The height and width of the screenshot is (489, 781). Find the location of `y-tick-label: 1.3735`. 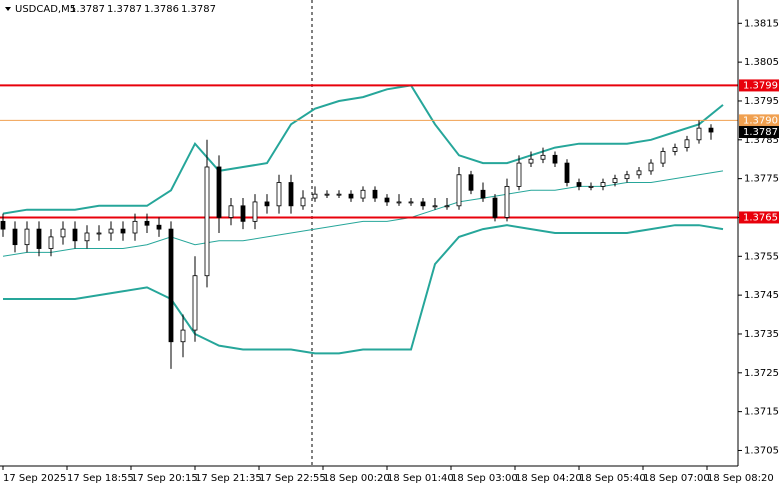

y-tick-label: 1.3735 is located at coordinates (761, 334).